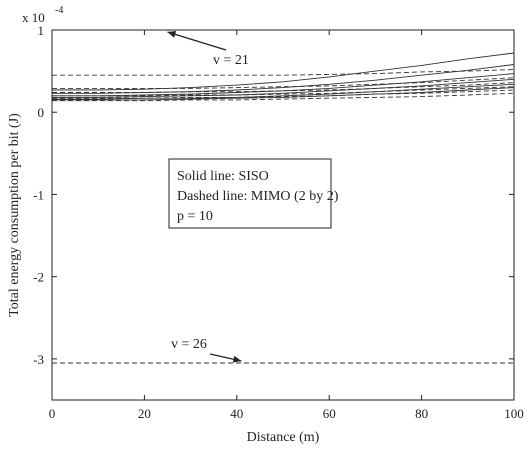  What do you see at coordinates (38, 277) in the screenshot?
I see `y-tick-label-1: -2` at bounding box center [38, 277].